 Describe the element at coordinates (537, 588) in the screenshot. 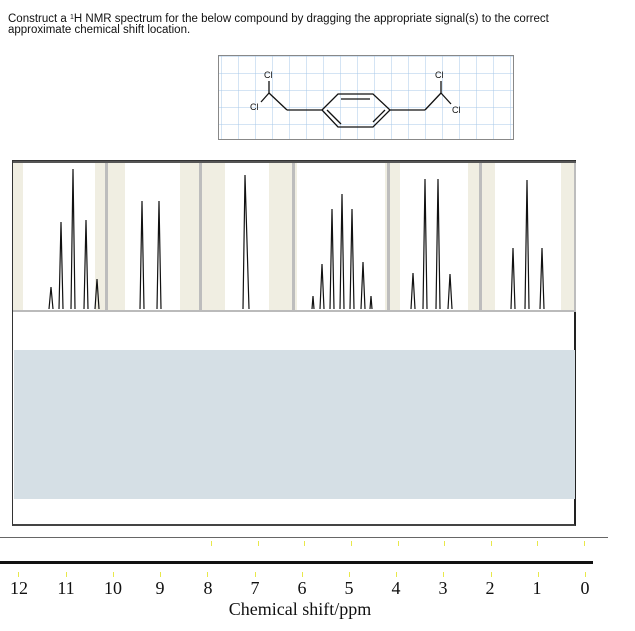

I see `tick-label: 1` at that location.